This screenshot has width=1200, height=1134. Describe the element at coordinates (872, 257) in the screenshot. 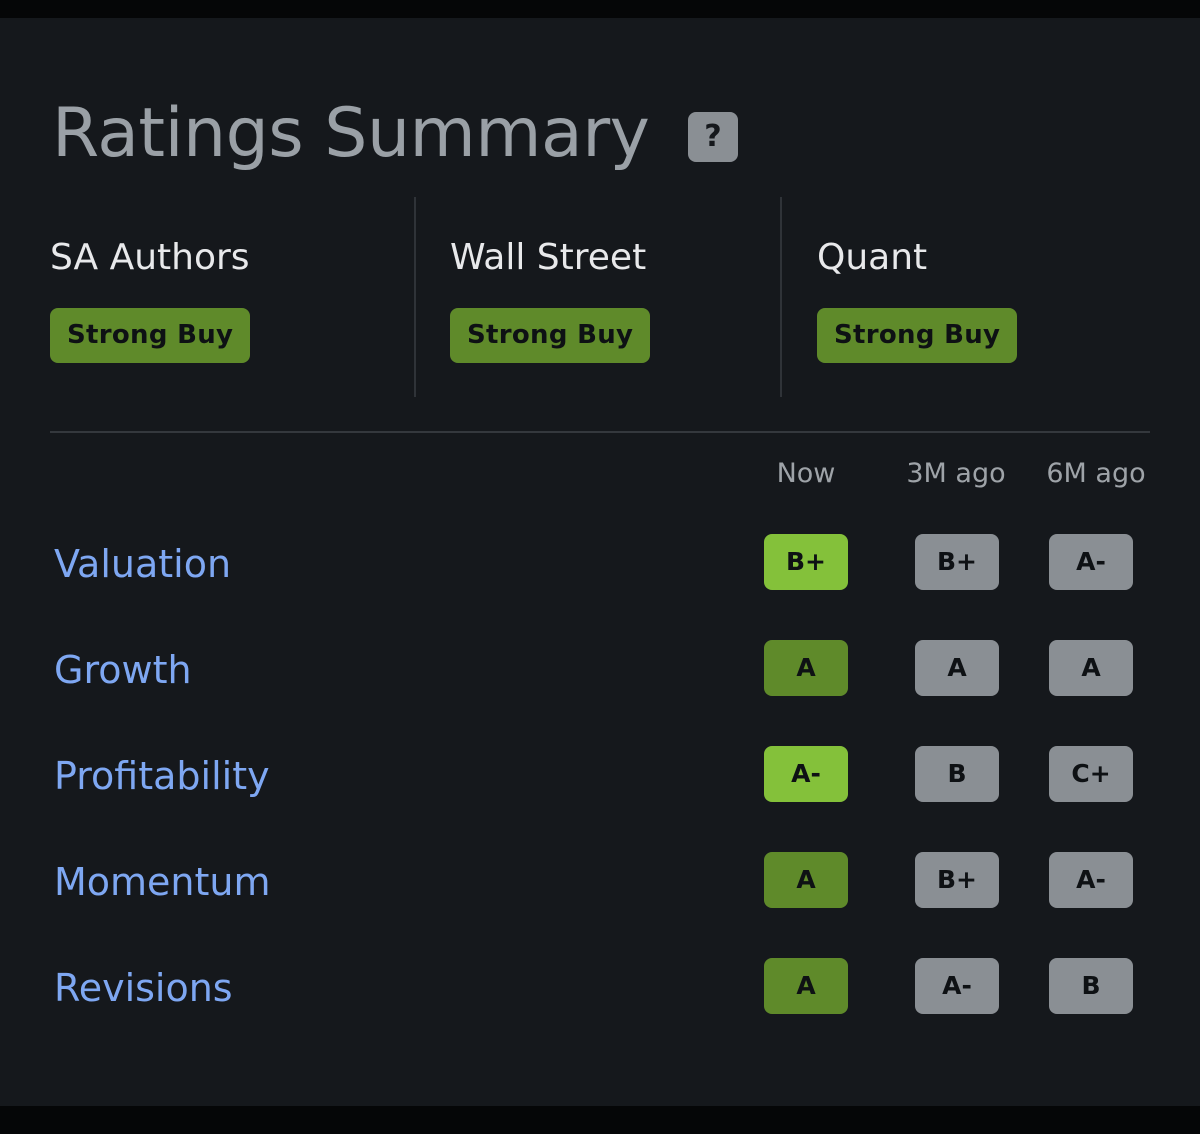

I see `rating-label-quant: Quant` at that location.